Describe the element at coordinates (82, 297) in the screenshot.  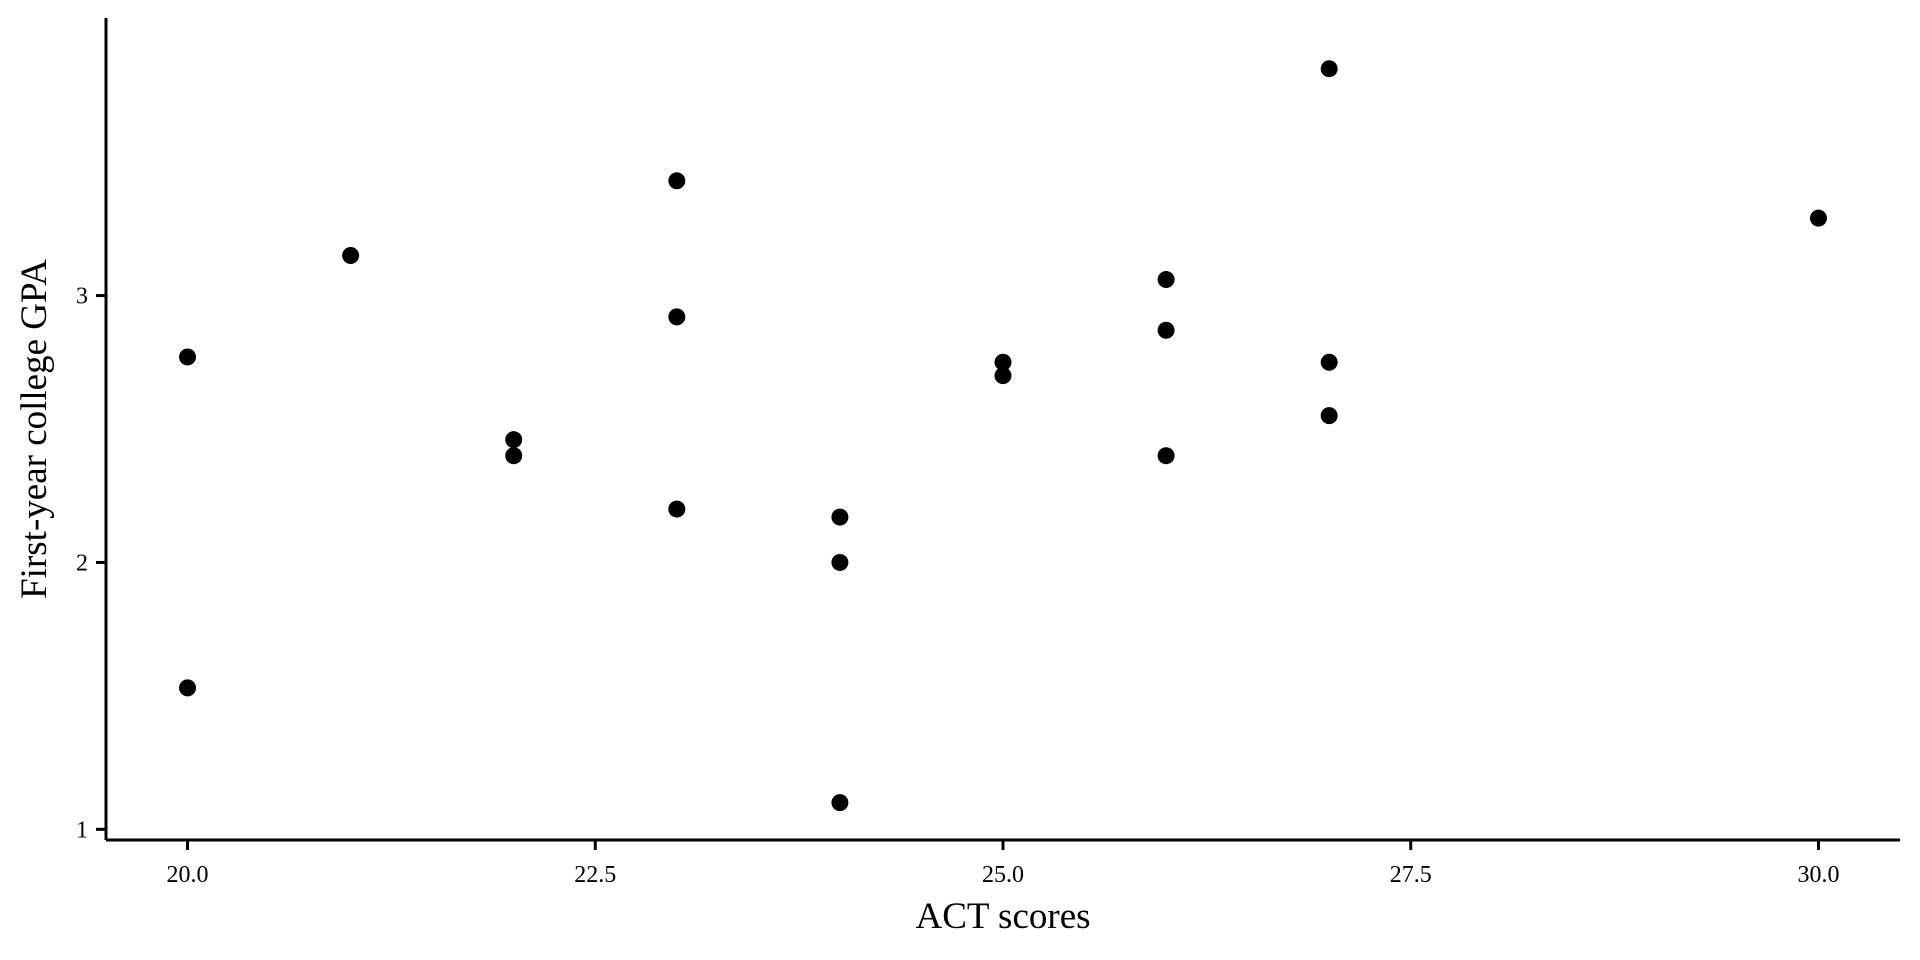
I see `y-tick-label: 3` at that location.